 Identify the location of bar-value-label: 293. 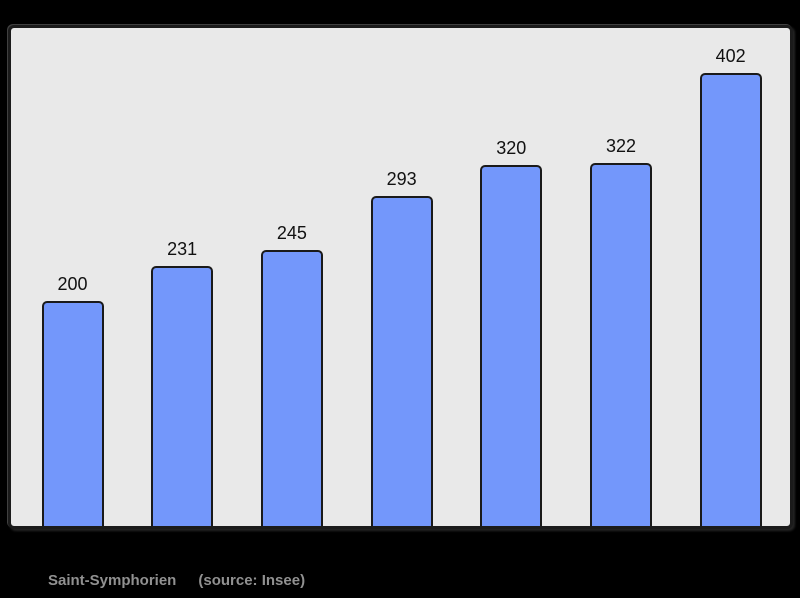
(401, 179).